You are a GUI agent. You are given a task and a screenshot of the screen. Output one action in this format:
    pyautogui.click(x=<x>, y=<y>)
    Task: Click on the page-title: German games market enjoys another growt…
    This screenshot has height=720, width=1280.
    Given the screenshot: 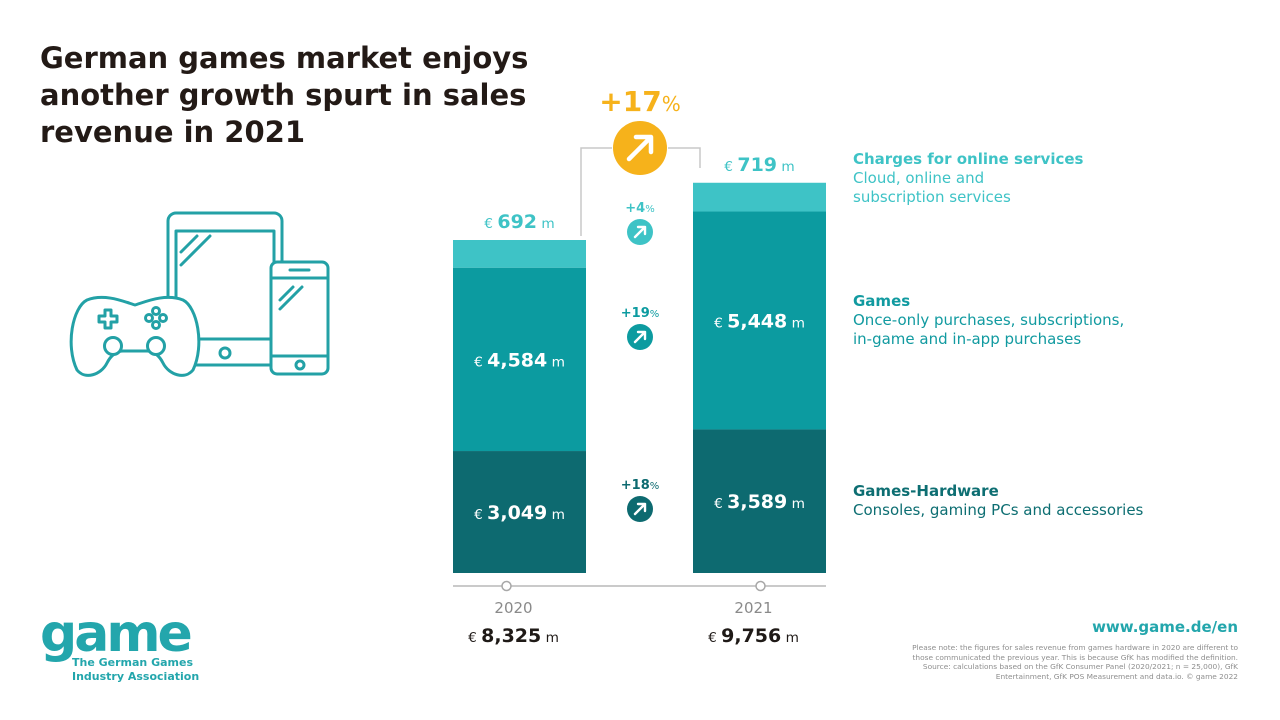 What is the action you would take?
    pyautogui.click(x=300, y=95)
    